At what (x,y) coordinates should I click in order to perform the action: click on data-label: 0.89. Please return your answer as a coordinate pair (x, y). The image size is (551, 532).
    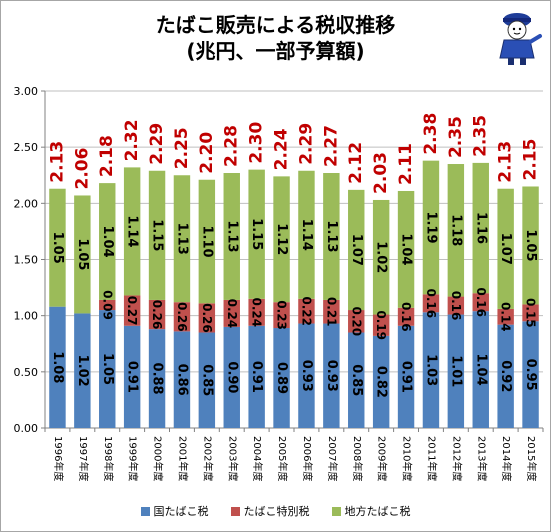
    Looking at the image, I should click on (281, 378).